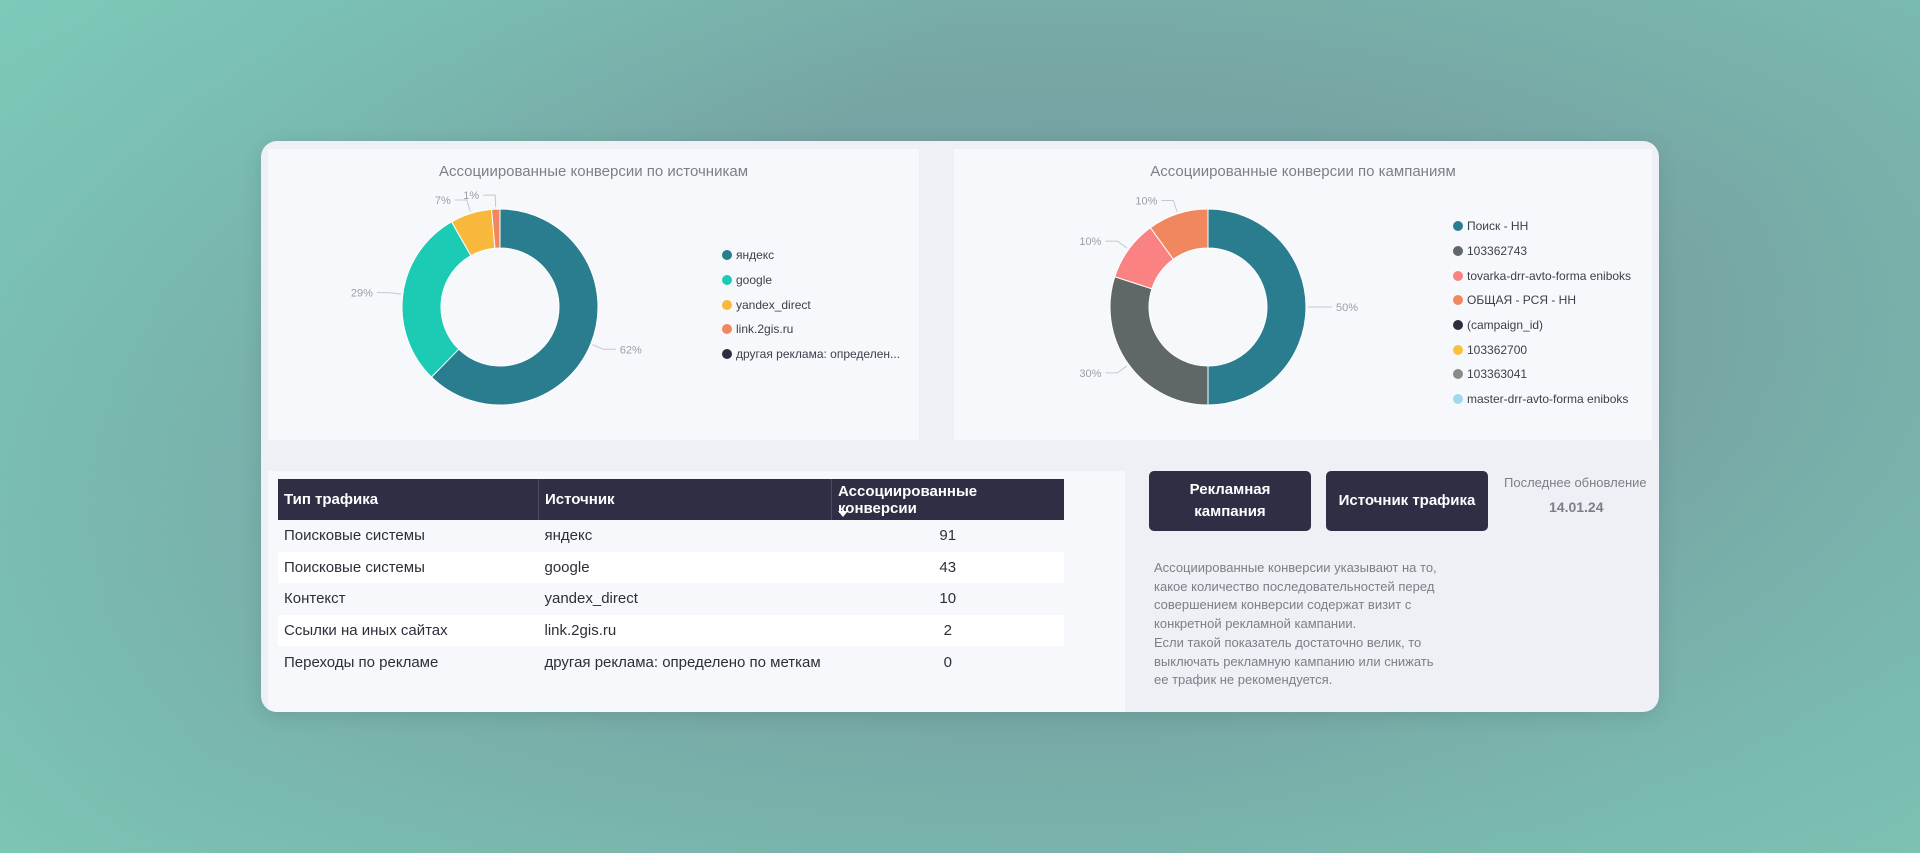 This screenshot has height=853, width=1920. I want to click on campaigns-legend-label: master-drr-avto-forma eniboks, so click(1548, 399).